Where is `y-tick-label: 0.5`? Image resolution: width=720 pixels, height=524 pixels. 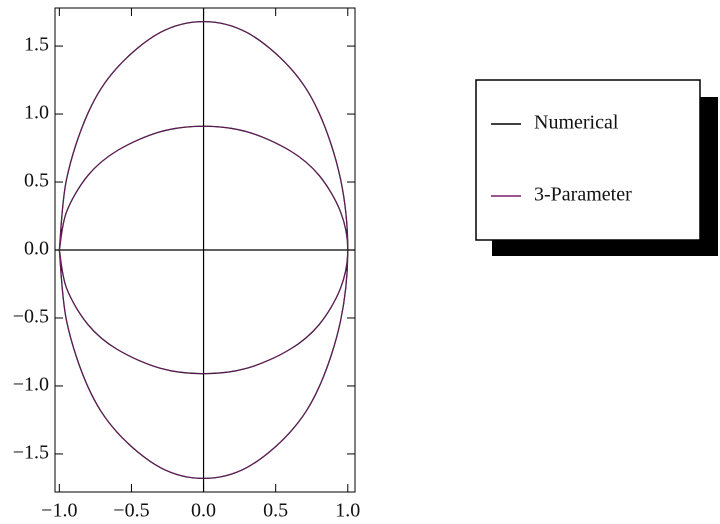 y-tick-label: 0.5 is located at coordinates (36, 181).